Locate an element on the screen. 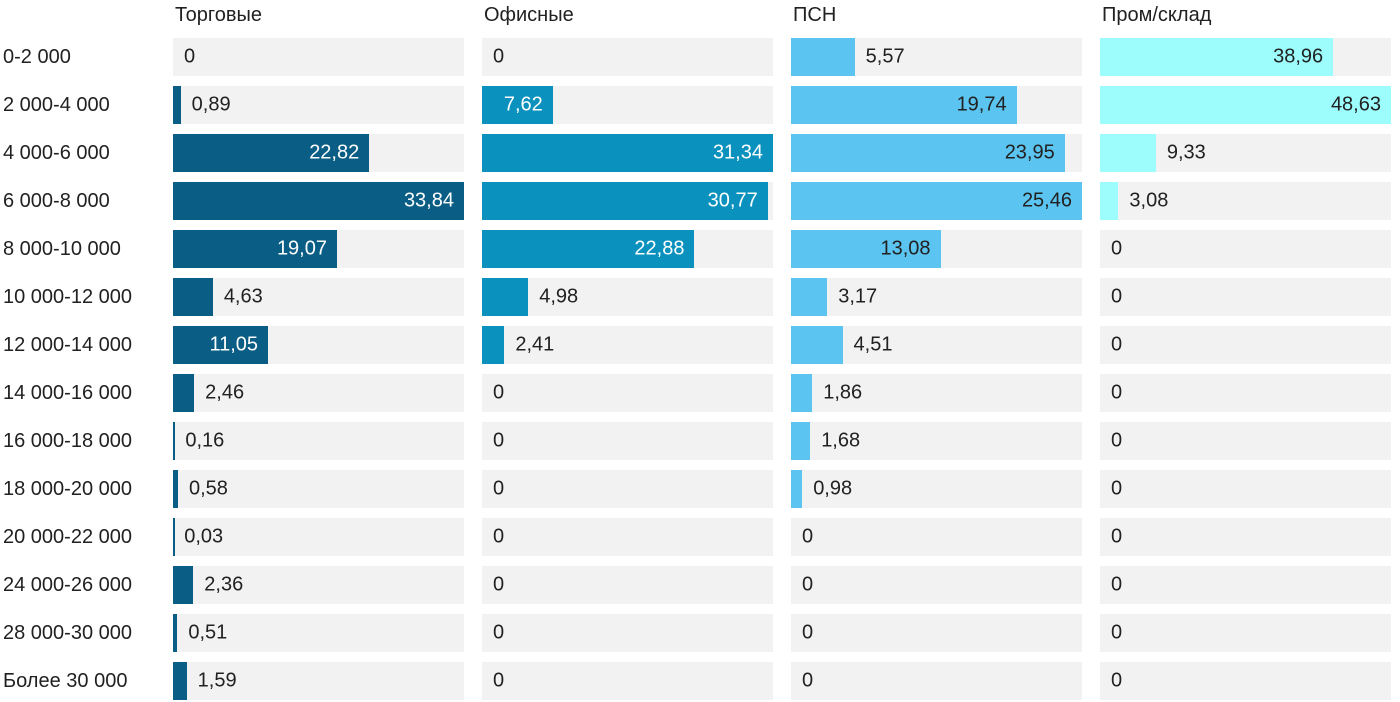 The height and width of the screenshot is (702, 1400). bar-track: 33,84 is located at coordinates (318, 201).